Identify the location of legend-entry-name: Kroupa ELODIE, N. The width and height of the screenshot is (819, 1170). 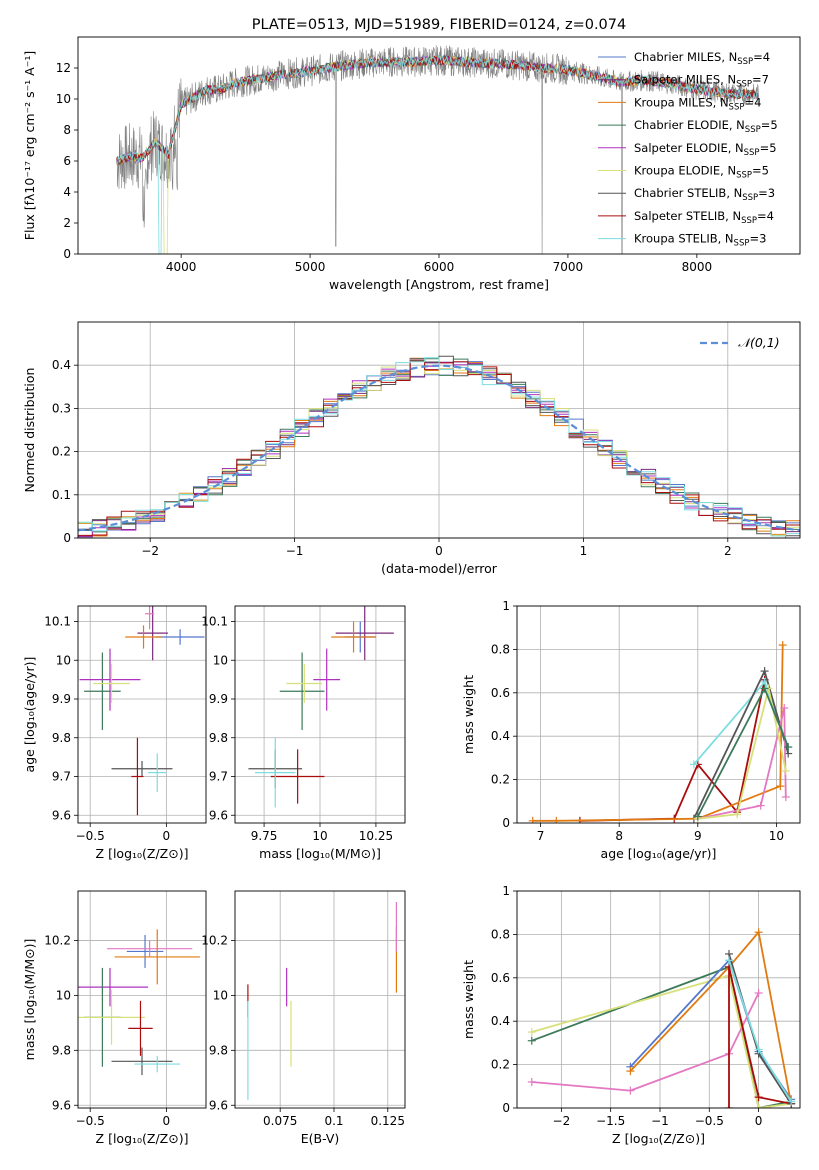
(685, 171).